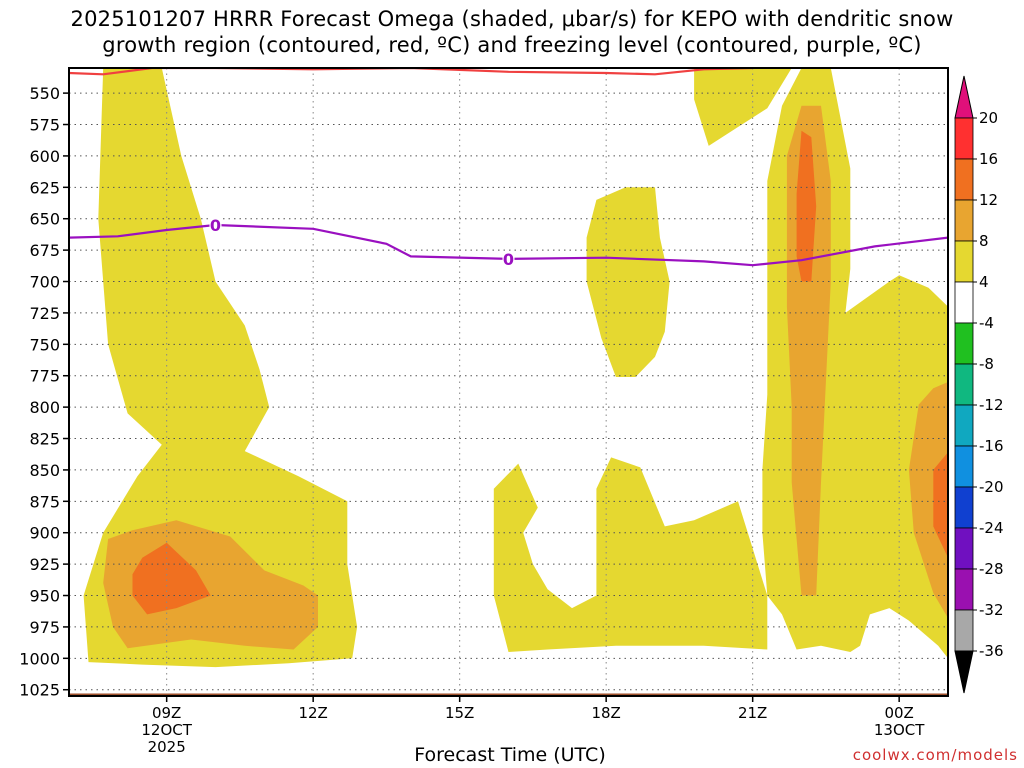 This screenshot has width=1024, height=768. I want to click on x-tick-label-15-0: 15Z, so click(459, 713).